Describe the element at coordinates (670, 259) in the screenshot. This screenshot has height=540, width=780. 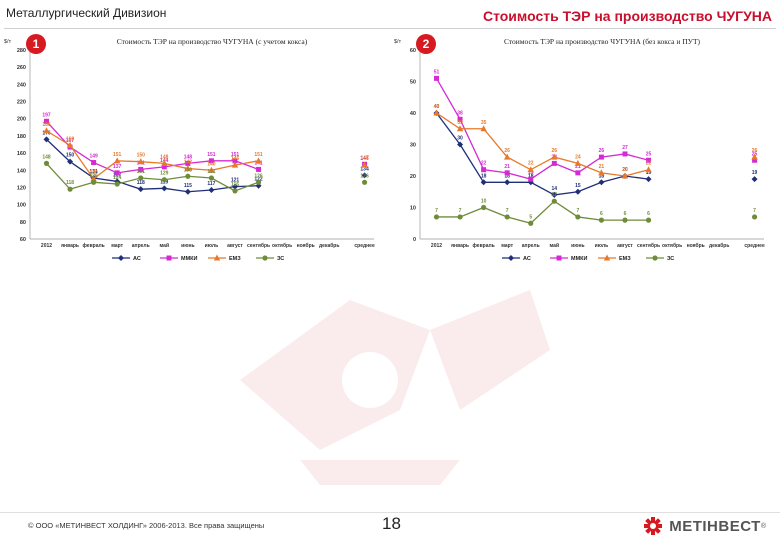
I see `legend-label-ZS: ЗС` at that location.